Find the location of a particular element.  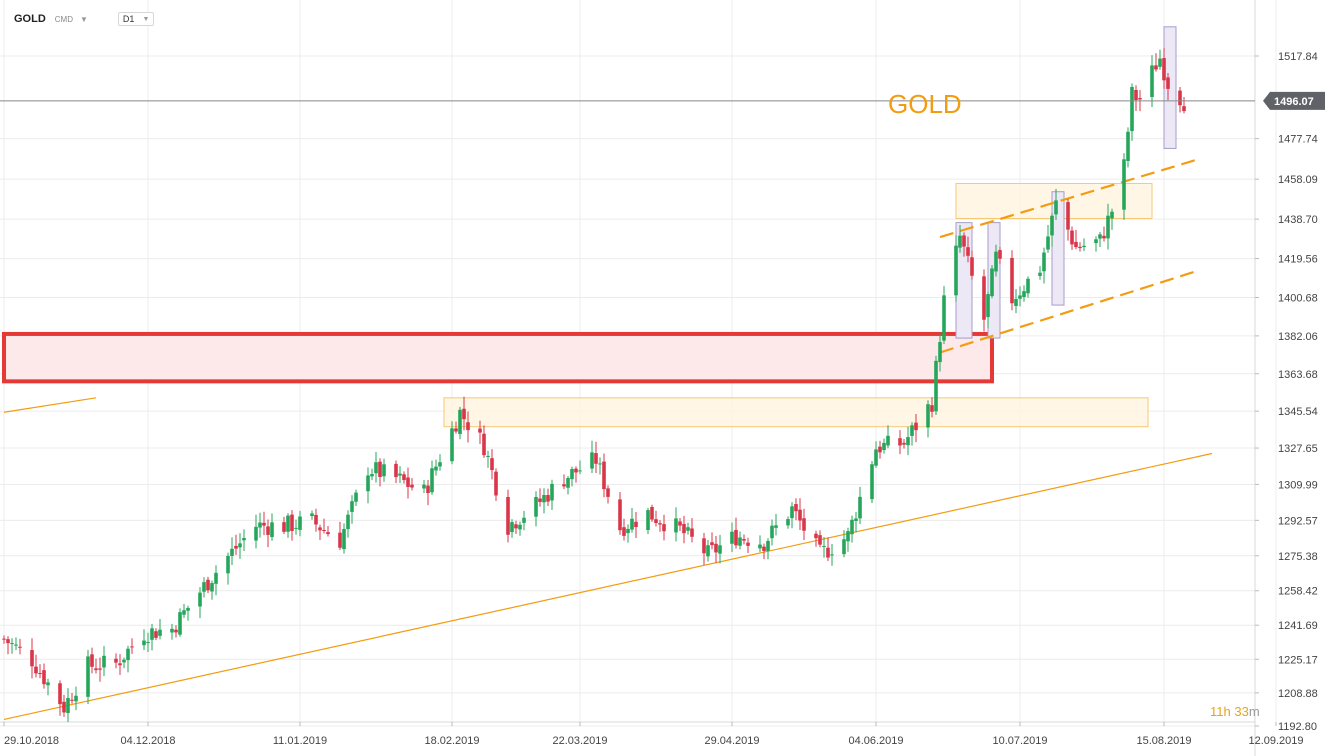

countdown-minutes: 33 is located at coordinates (1241, 711).